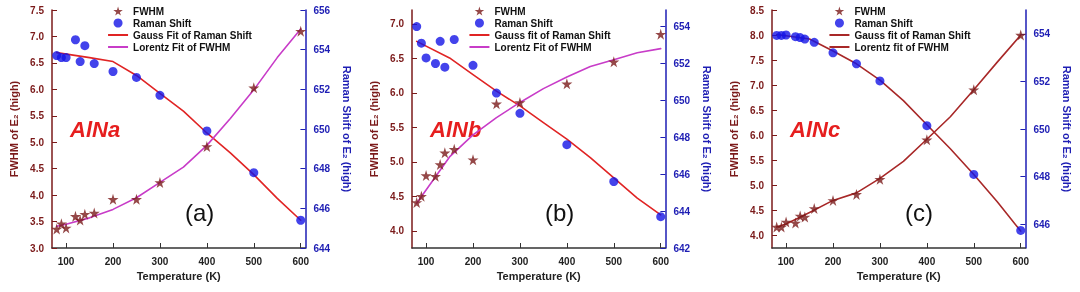 The image size is (1080, 292). What do you see at coordinates (757, 60) in the screenshot?
I see `y-tick-label: 7.5` at bounding box center [757, 60].